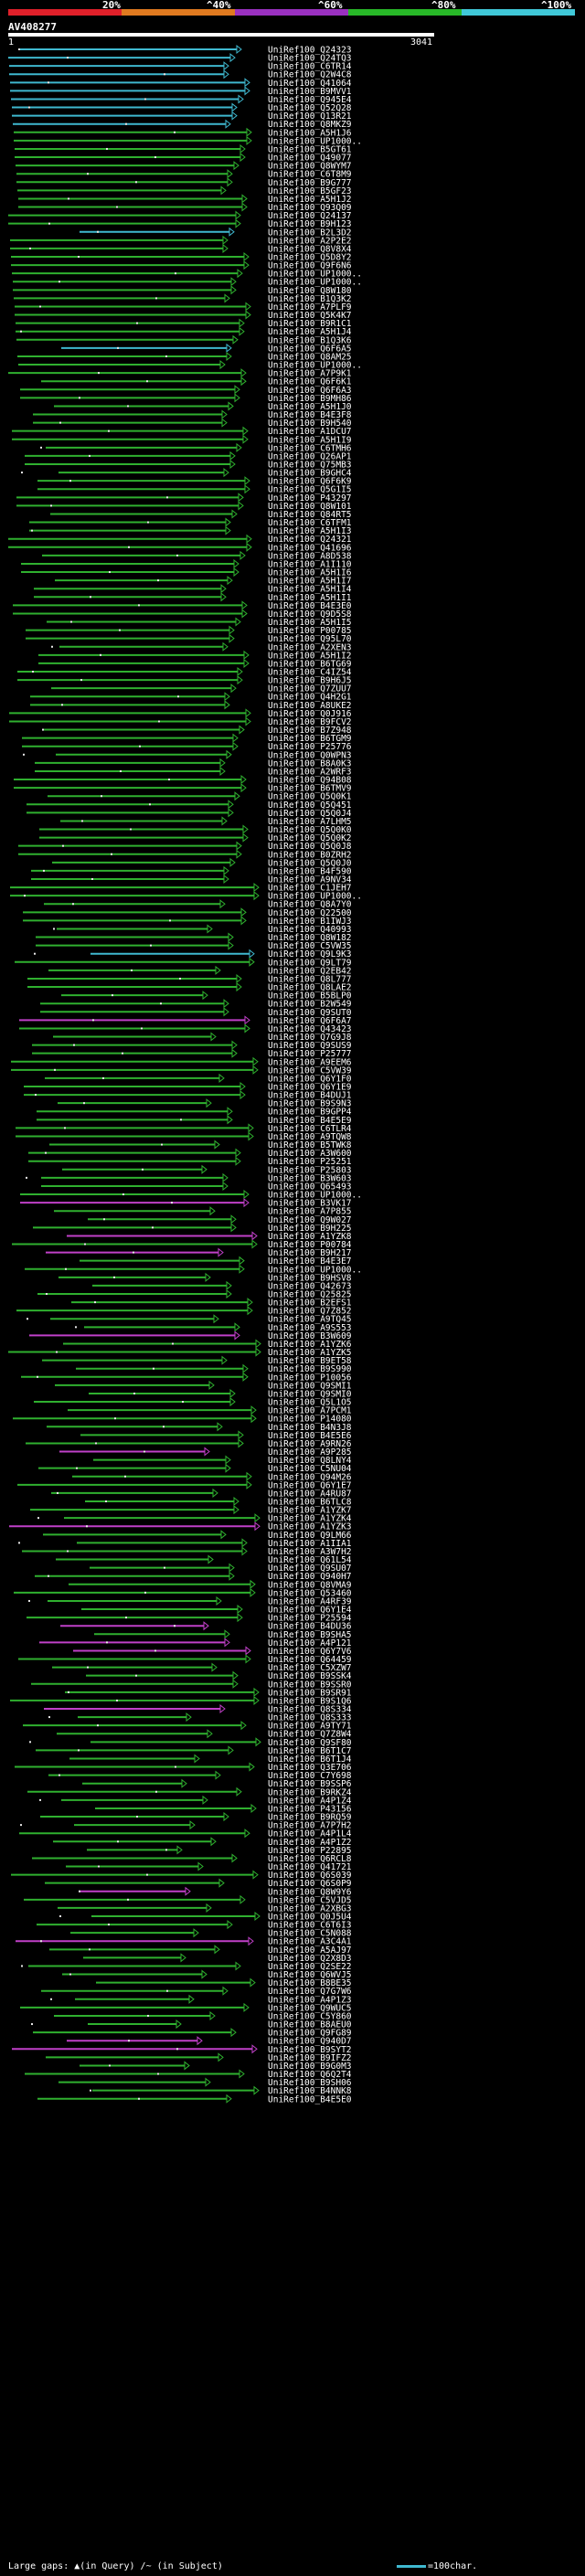 This screenshot has height=2576, width=585. What do you see at coordinates (310, 739) in the screenshot?
I see `hit-label: UniRef100_B6TGM9` at bounding box center [310, 739].